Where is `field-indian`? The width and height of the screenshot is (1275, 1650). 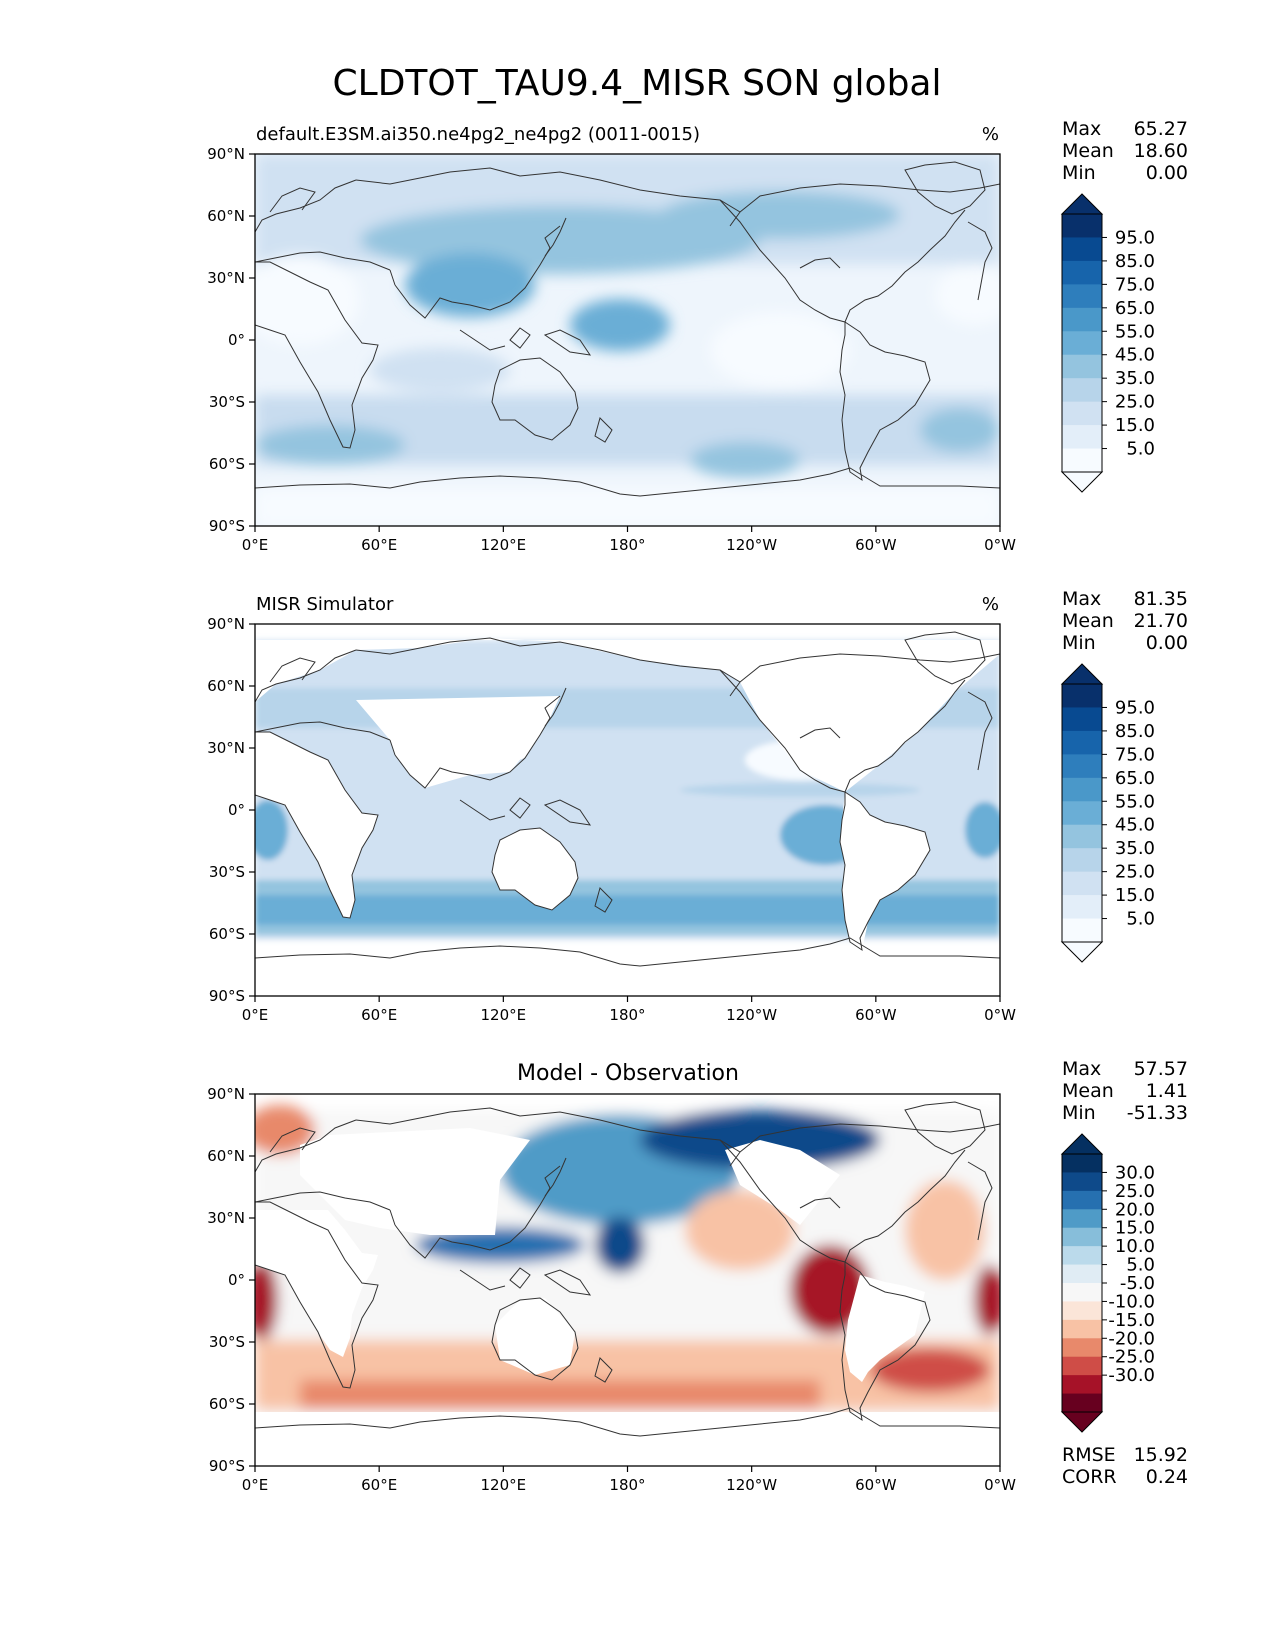
field-indian is located at coordinates (440, 370).